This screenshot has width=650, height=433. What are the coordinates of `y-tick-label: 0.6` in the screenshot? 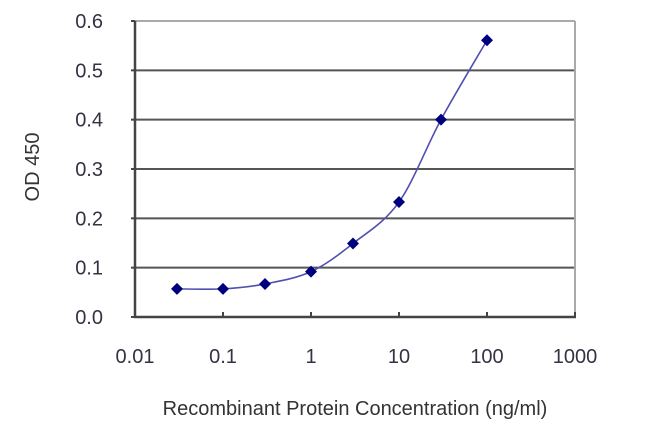 It's located at (89, 22).